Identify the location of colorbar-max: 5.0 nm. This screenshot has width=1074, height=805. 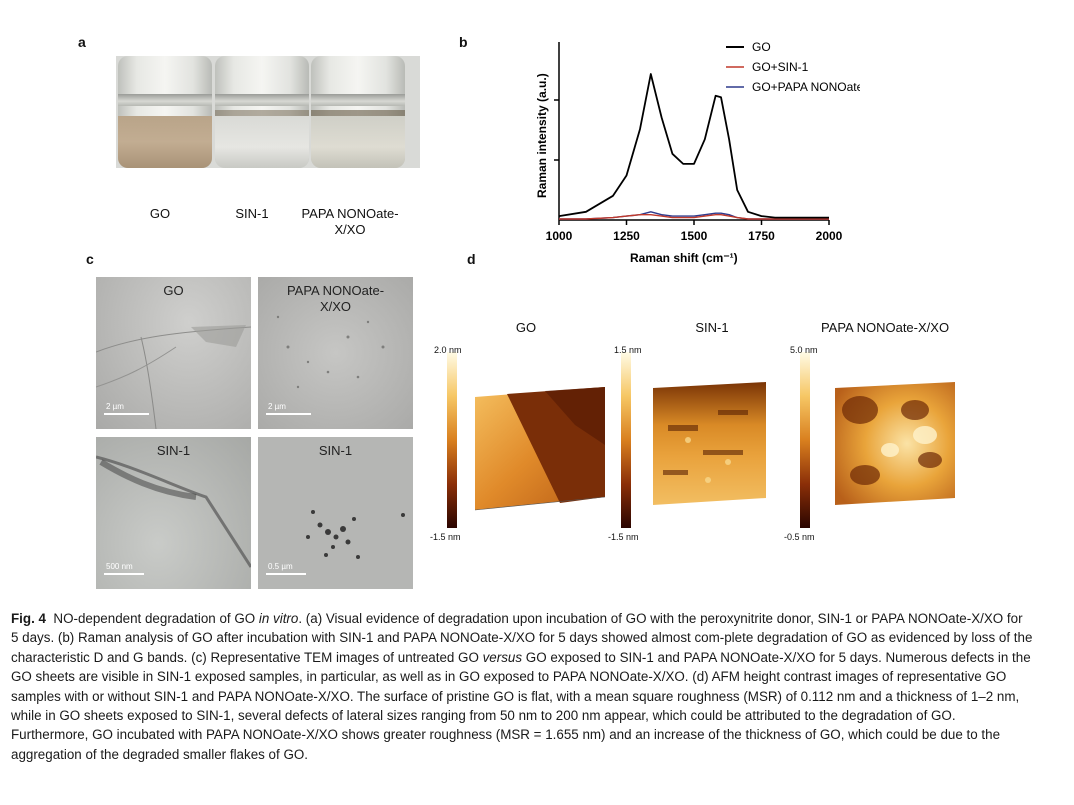
(804, 350).